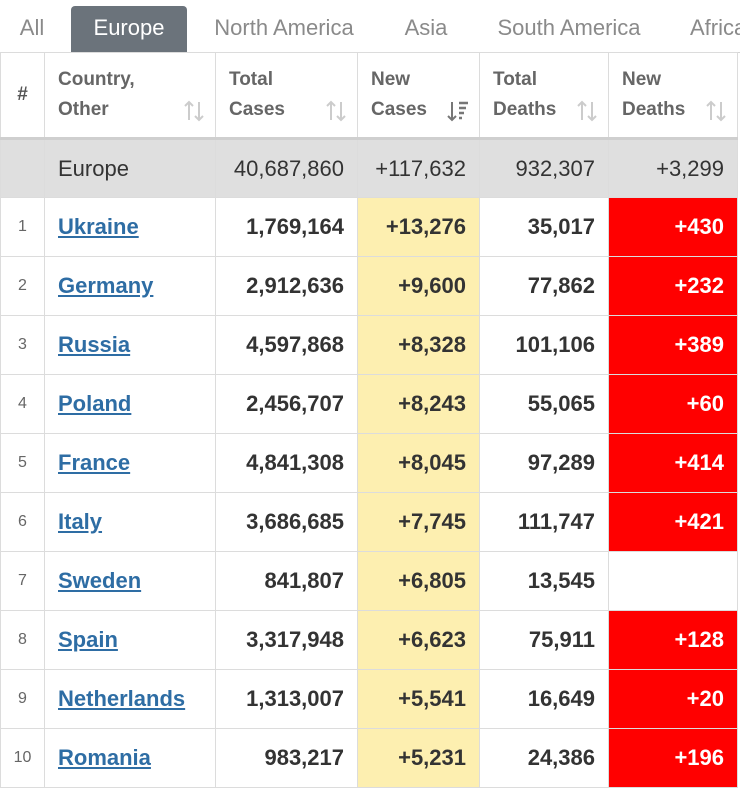 Image resolution: width=740 pixels, height=789 pixels. What do you see at coordinates (544, 286) in the screenshot?
I see `total-deaths-cell: 77,862` at bounding box center [544, 286].